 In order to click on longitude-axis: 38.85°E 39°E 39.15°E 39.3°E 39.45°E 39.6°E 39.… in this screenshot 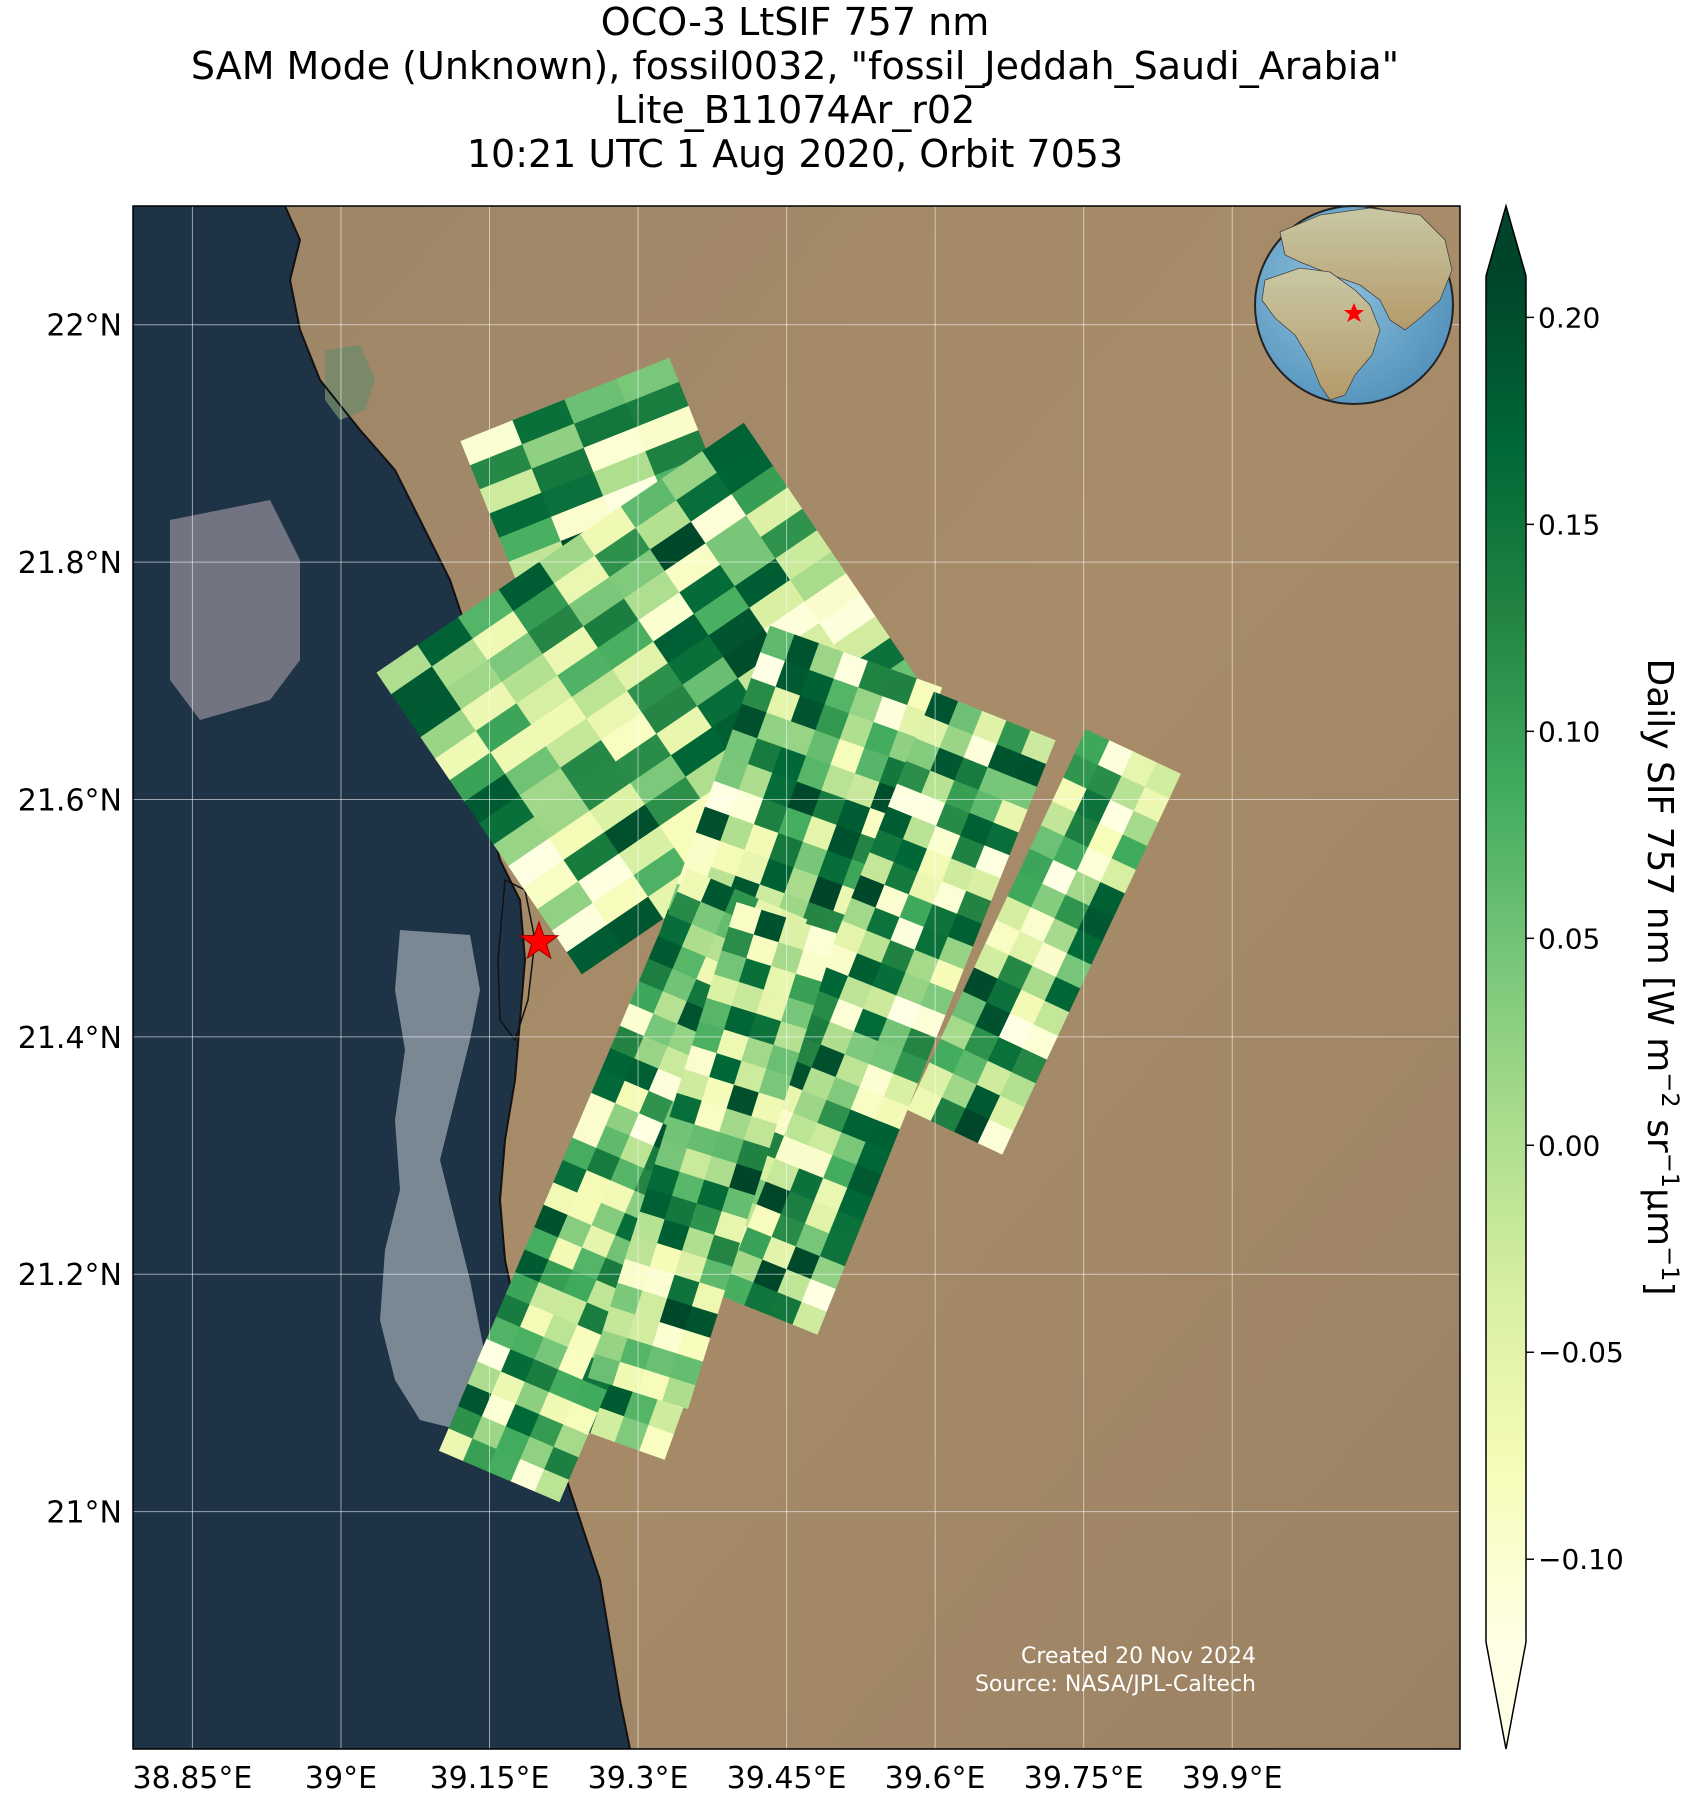, I will do `click(707, 1778)`.